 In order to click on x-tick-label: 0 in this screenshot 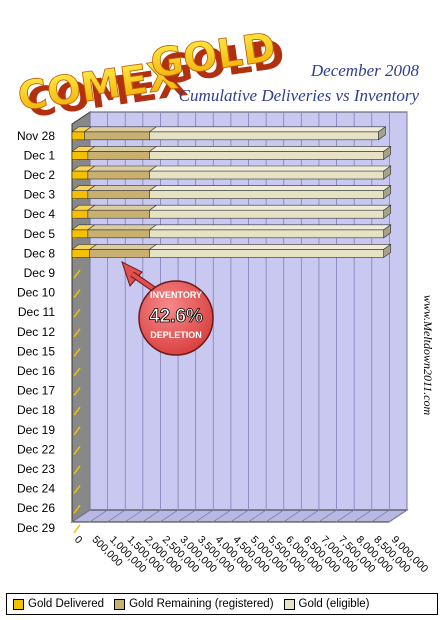, I will do `click(78, 540)`.